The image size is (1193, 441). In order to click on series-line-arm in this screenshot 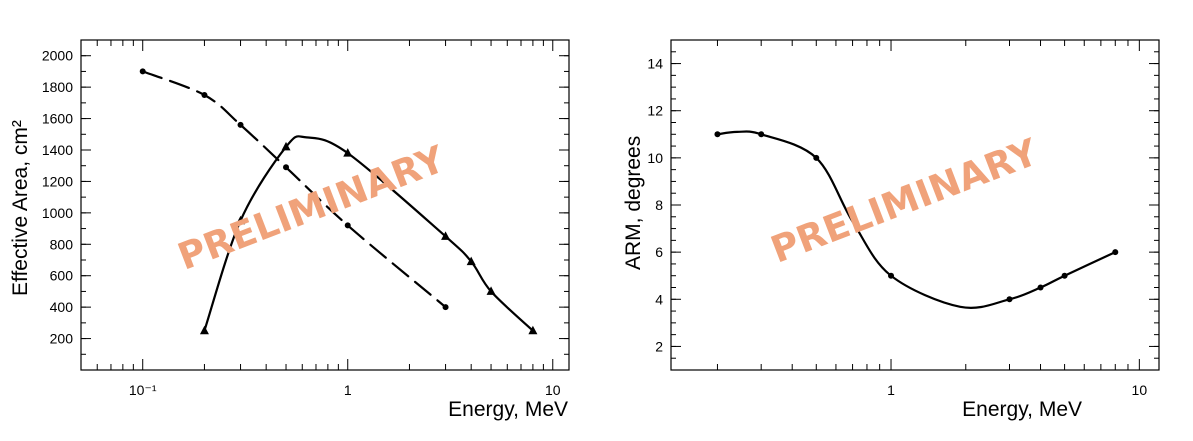, I will do `click(916, 219)`.